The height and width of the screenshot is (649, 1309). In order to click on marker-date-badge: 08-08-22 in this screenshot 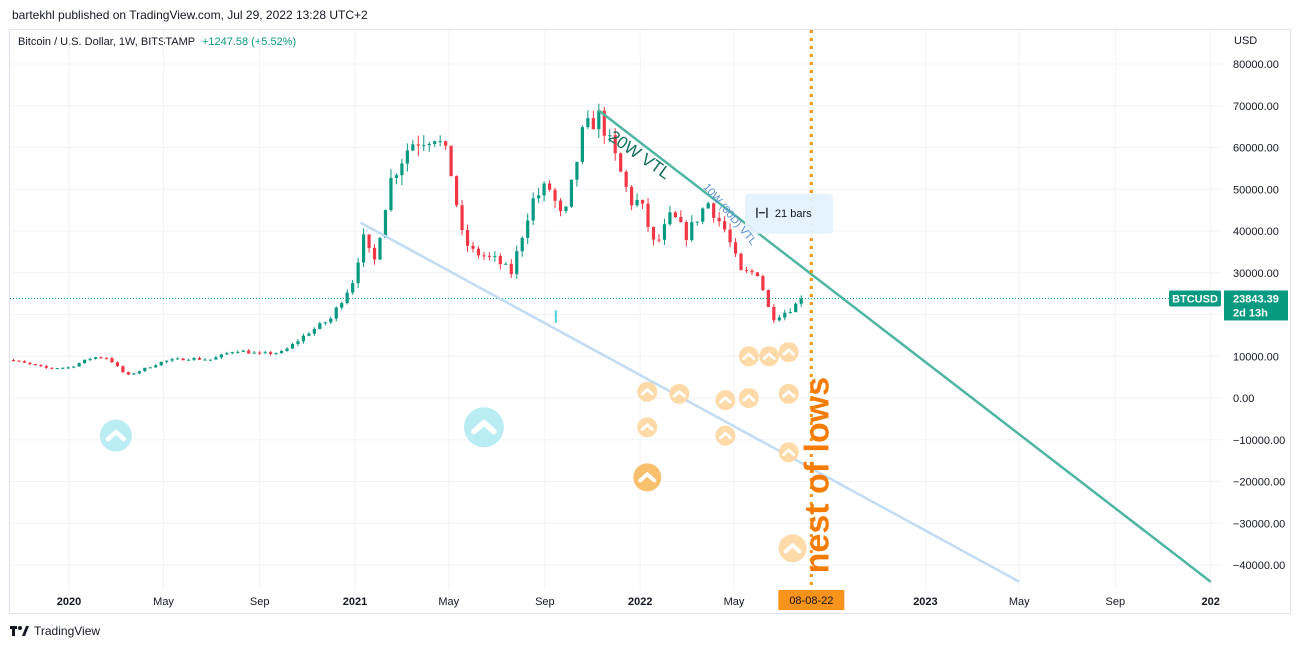, I will do `click(811, 600)`.